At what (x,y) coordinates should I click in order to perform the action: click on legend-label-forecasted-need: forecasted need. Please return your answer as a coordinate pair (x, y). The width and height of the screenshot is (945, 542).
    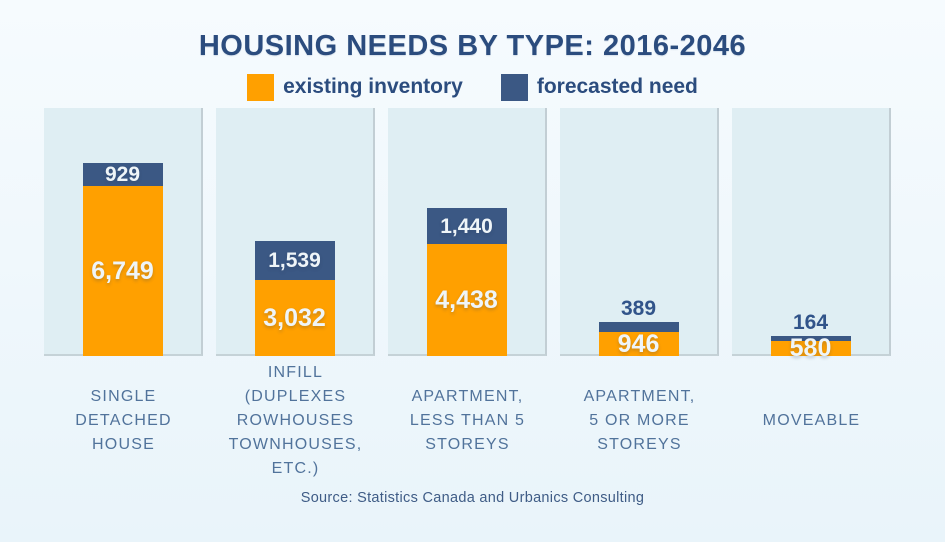
    Looking at the image, I should click on (617, 86).